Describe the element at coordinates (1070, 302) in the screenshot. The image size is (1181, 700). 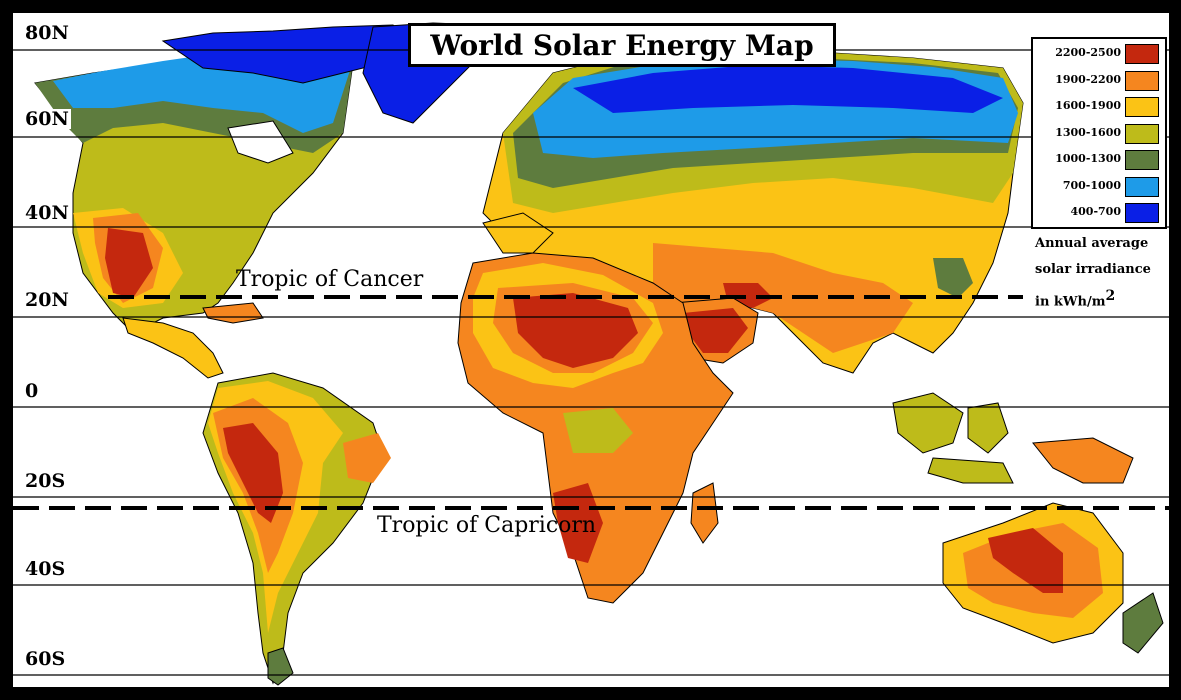
I see `legend-caption-unit: in kWh/m` at that location.